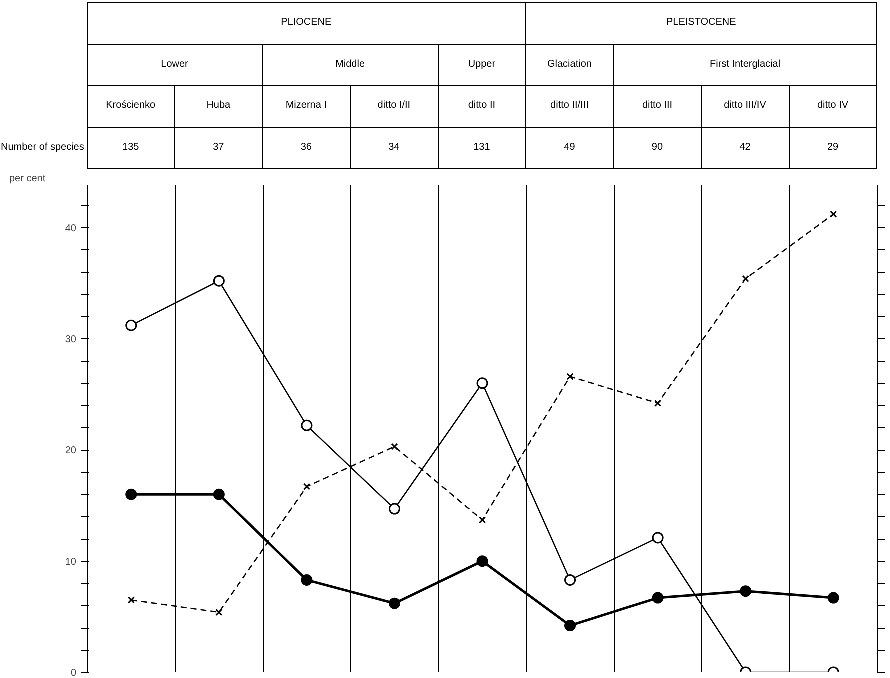 The image size is (890, 678). What do you see at coordinates (218, 106) in the screenshot?
I see `x-tick-label: Huba` at bounding box center [218, 106].